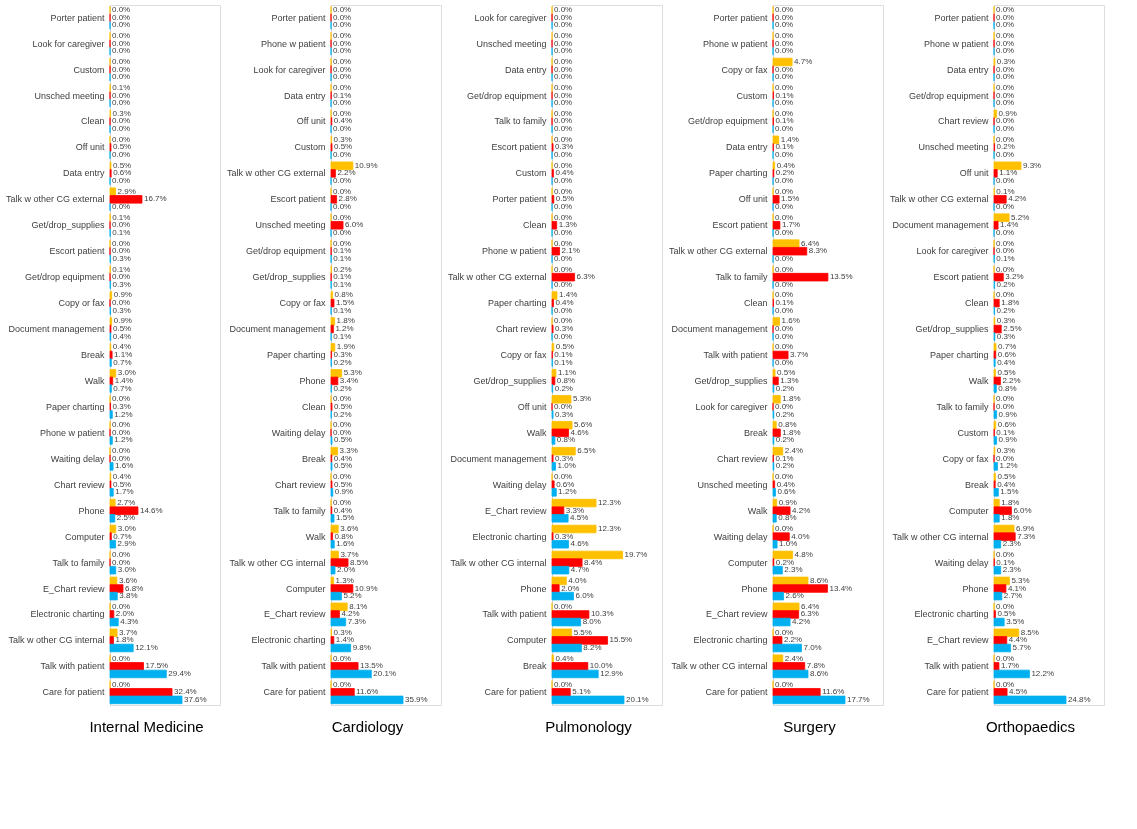 This screenshot has height=829, width=1137. What do you see at coordinates (740, 225) in the screenshot?
I see `y-tick-label: Escort patient` at bounding box center [740, 225].